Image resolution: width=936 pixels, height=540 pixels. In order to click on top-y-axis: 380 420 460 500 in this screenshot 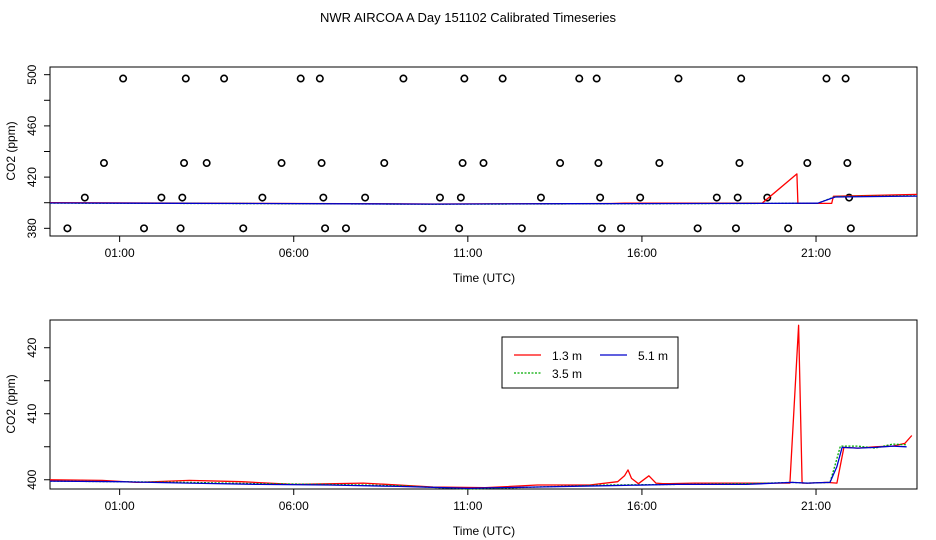, I will do `click(37, 151)`.